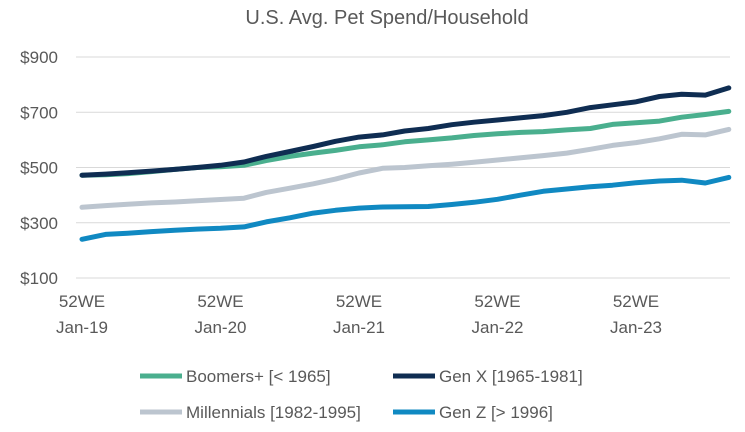 The image size is (745, 432). I want to click on legend-label: Millennials [1982-1995], so click(273, 412).